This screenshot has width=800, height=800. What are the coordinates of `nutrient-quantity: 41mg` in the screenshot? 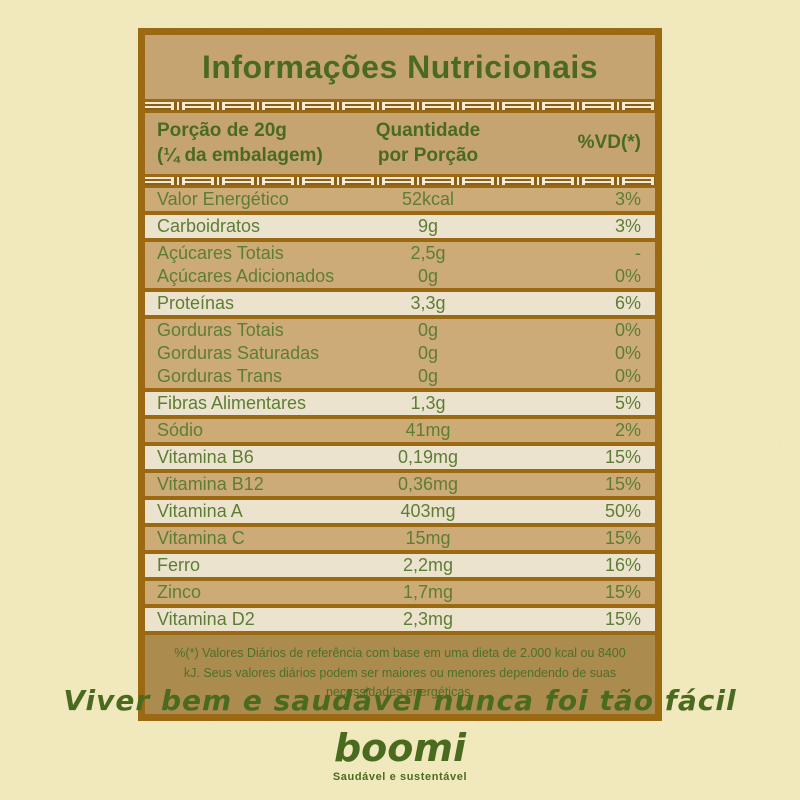 It's located at (428, 430).